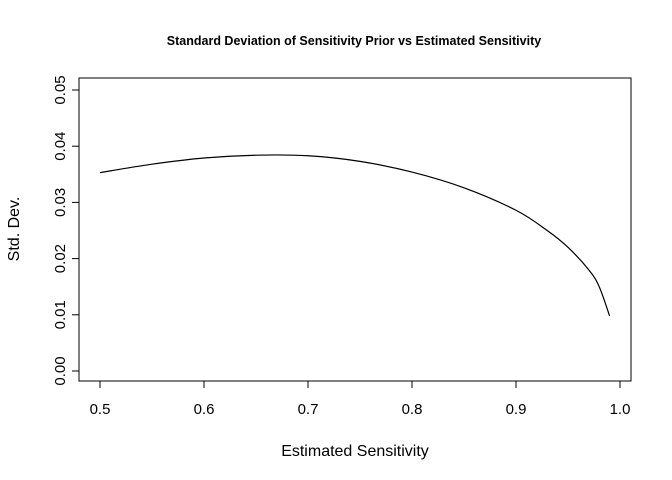 Image resolution: width=672 pixels, height=480 pixels. What do you see at coordinates (204, 409) in the screenshot?
I see `x-tick-label: 0.6` at bounding box center [204, 409].